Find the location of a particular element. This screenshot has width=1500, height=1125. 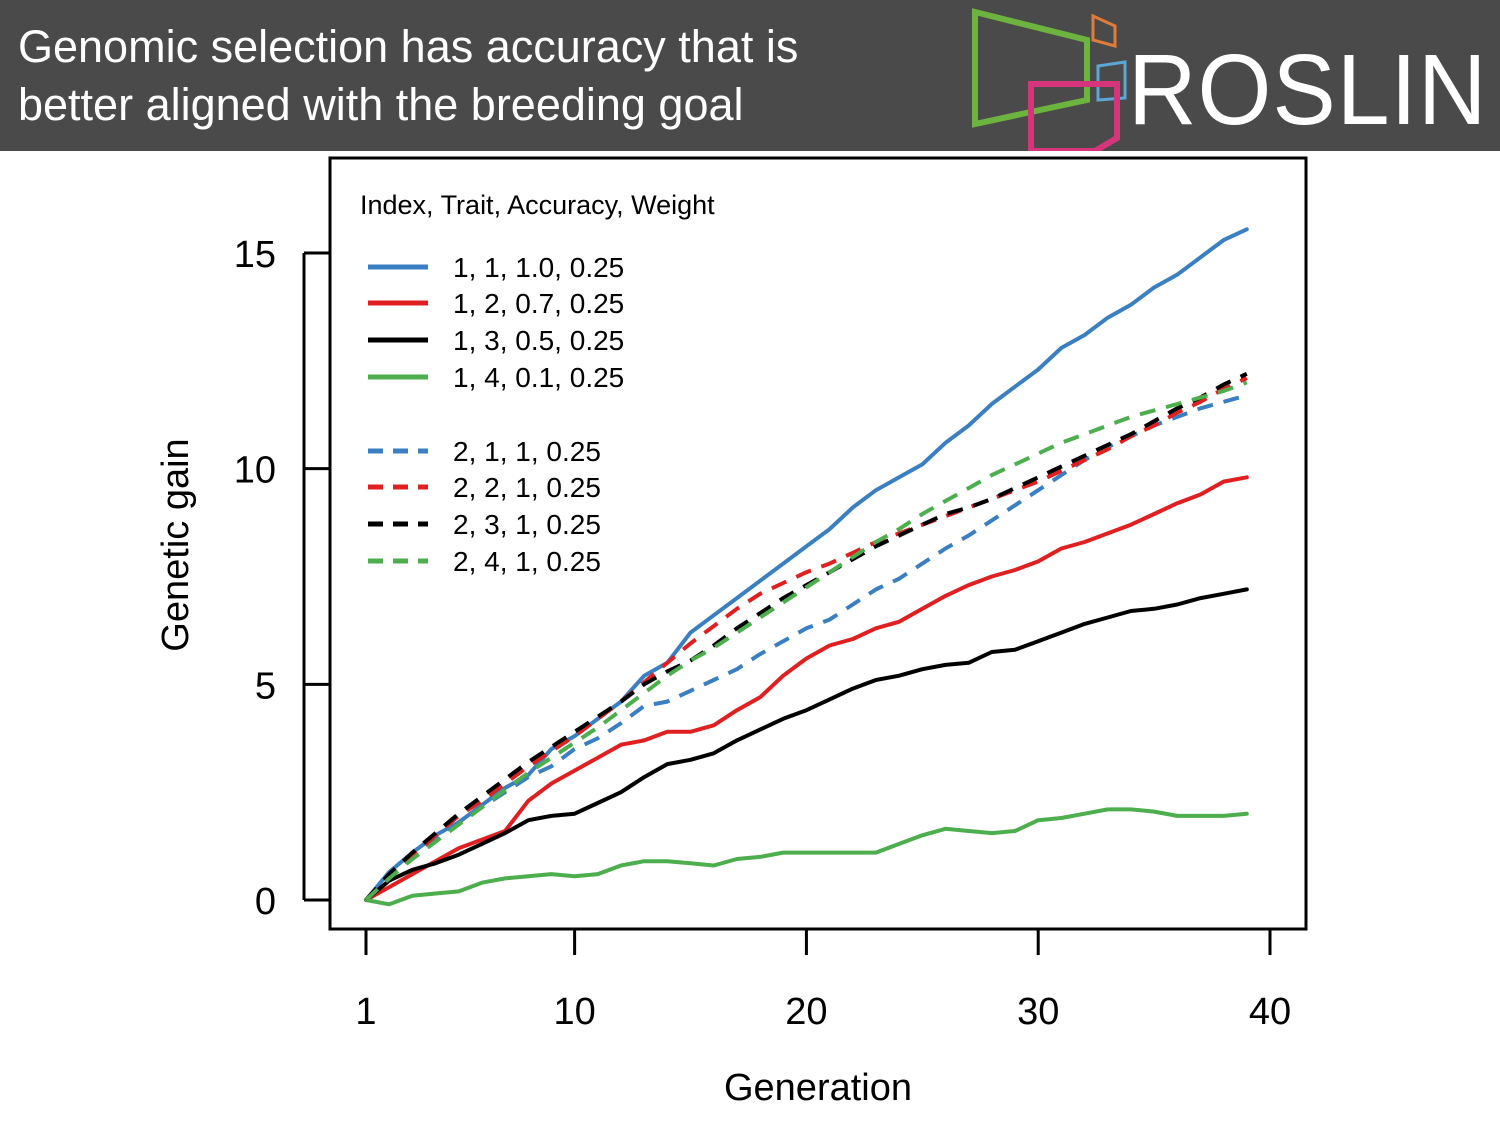

legend-label-1: 1, 1, 1.0, 0.25 is located at coordinates (538, 267).